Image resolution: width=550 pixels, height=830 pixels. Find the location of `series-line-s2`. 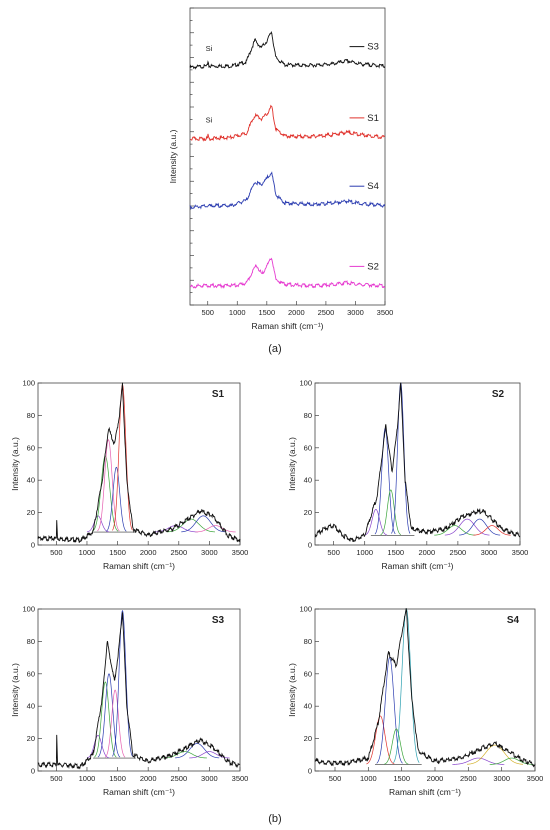

series-line-s2 is located at coordinates (287, 273).